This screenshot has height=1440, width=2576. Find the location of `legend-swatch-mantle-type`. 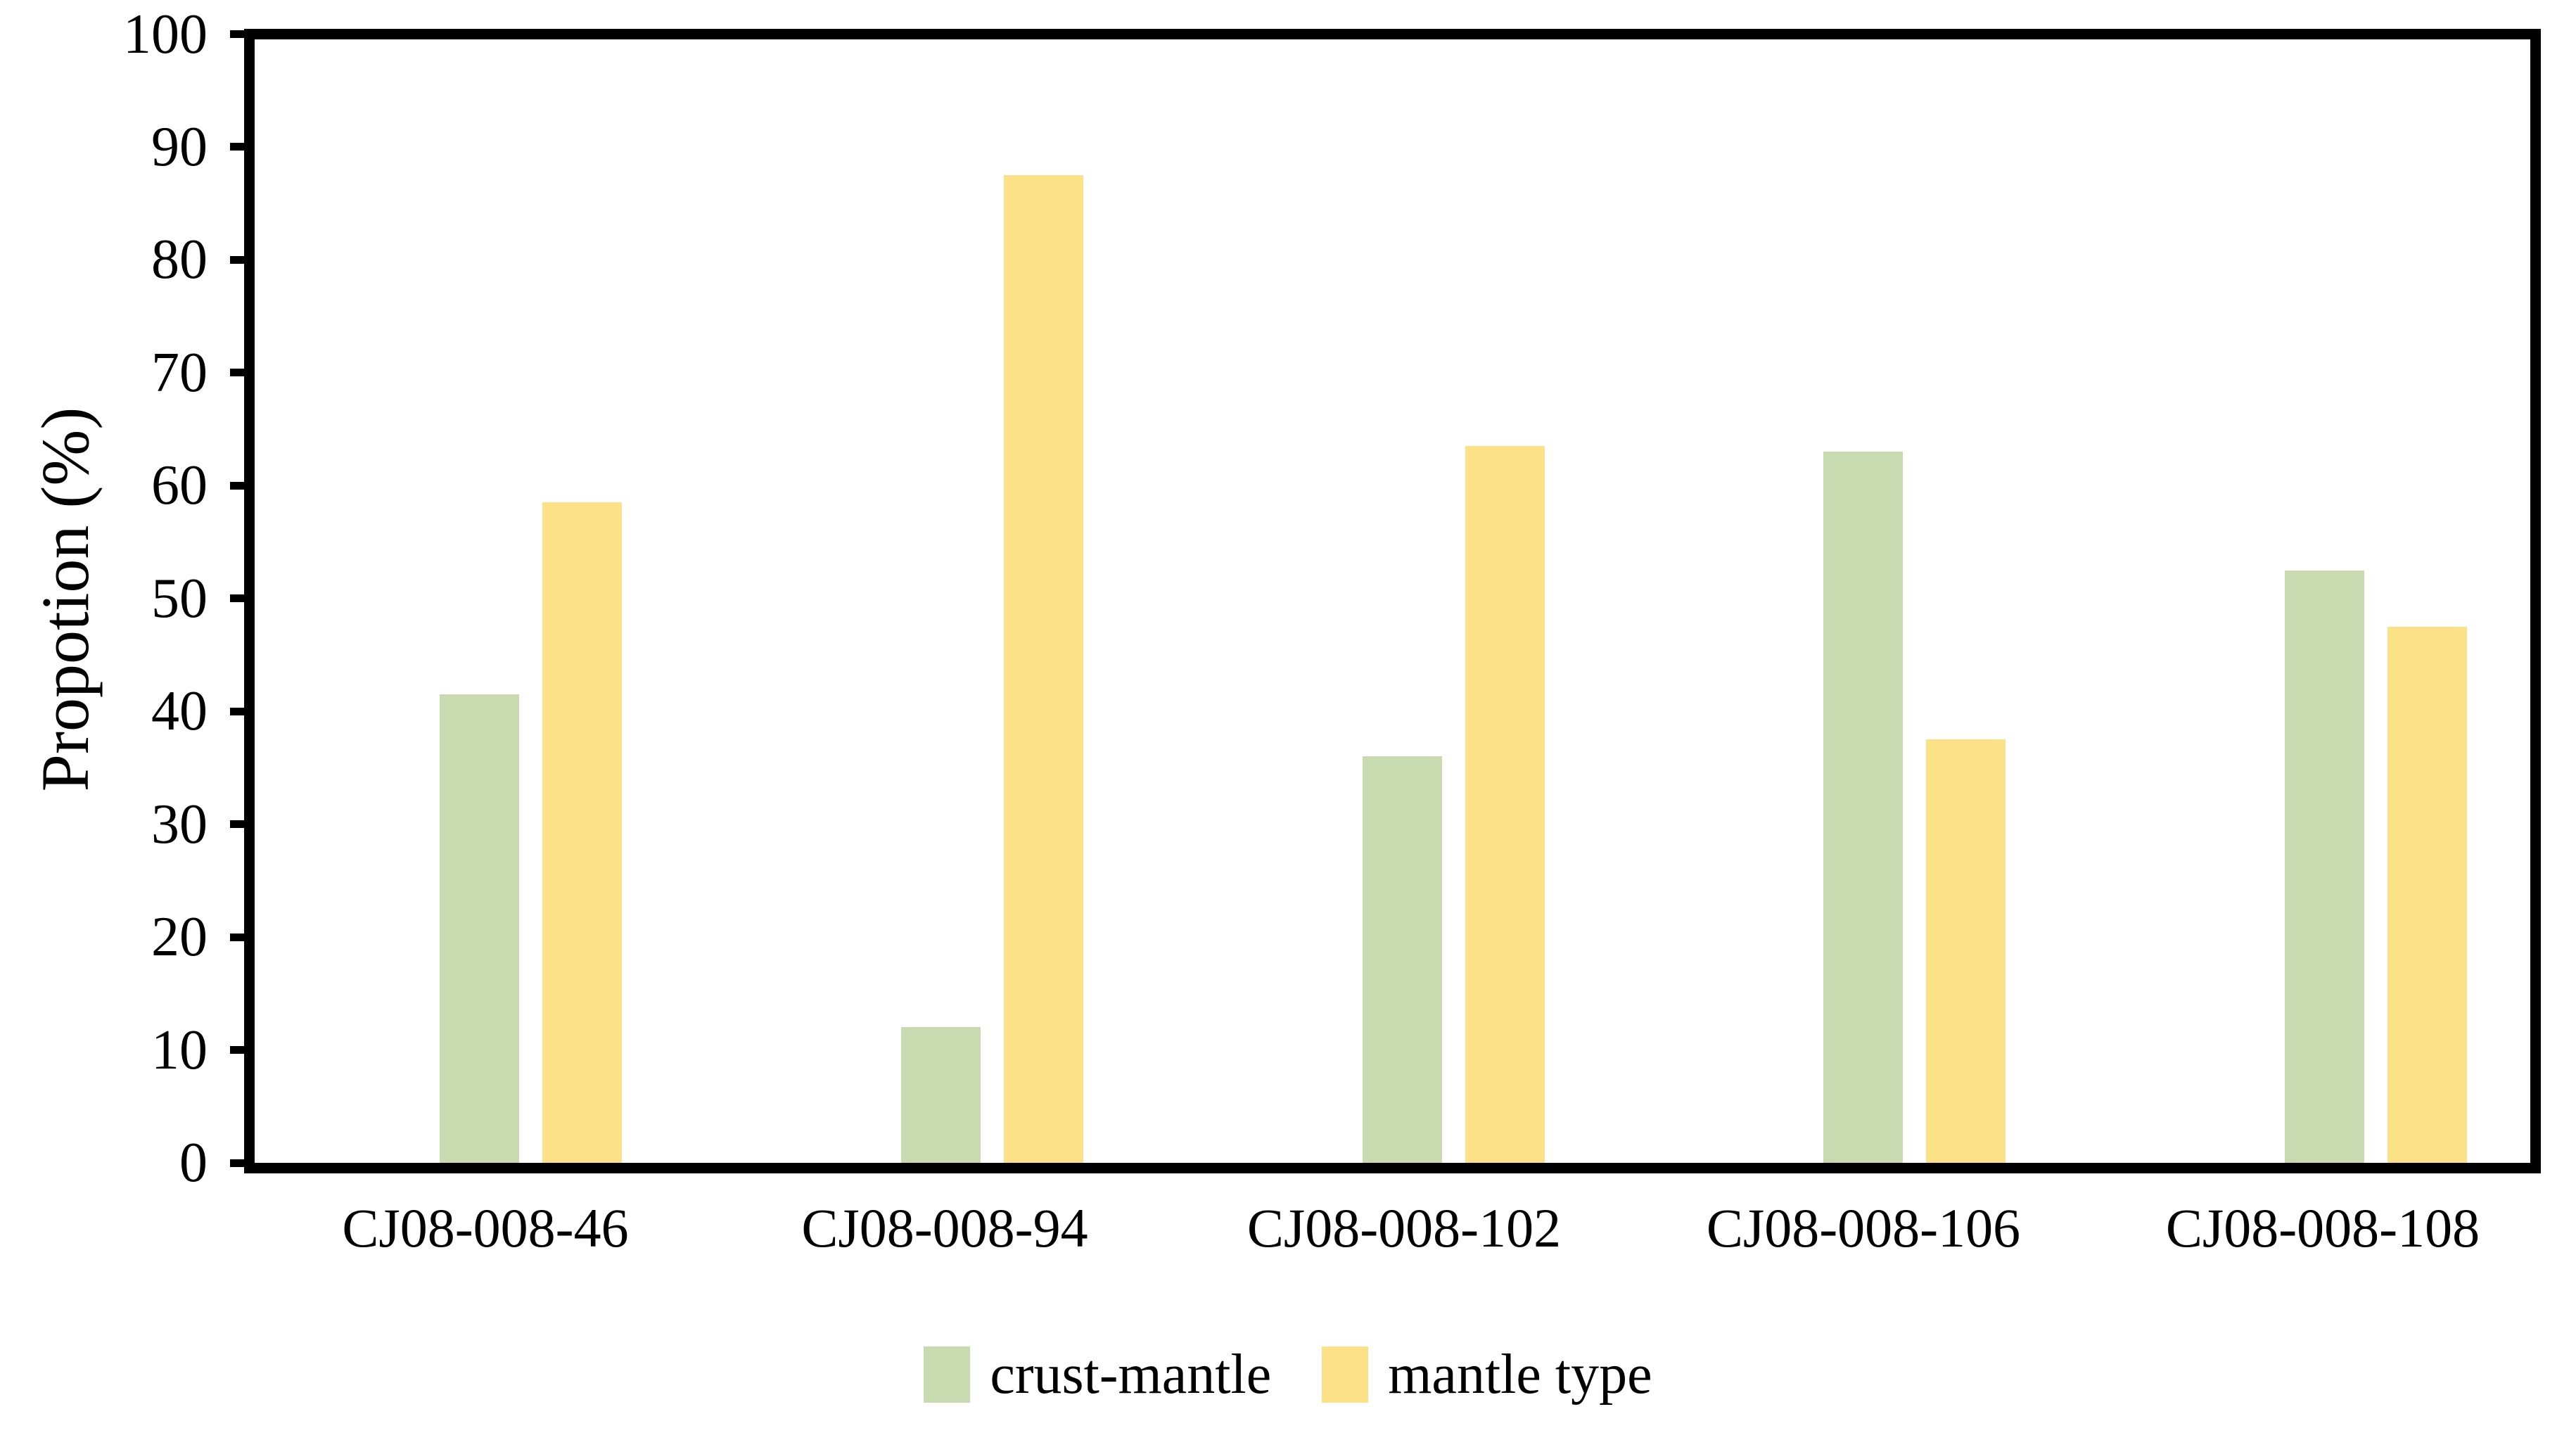

legend-swatch-mantle-type is located at coordinates (1345, 1374).